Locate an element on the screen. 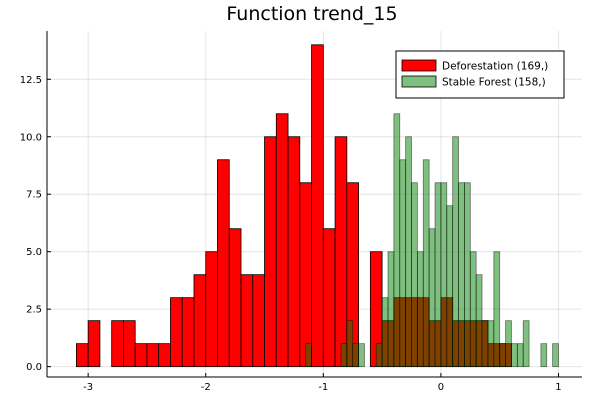  legend-label: Deforestation (169,) is located at coordinates (495, 67).